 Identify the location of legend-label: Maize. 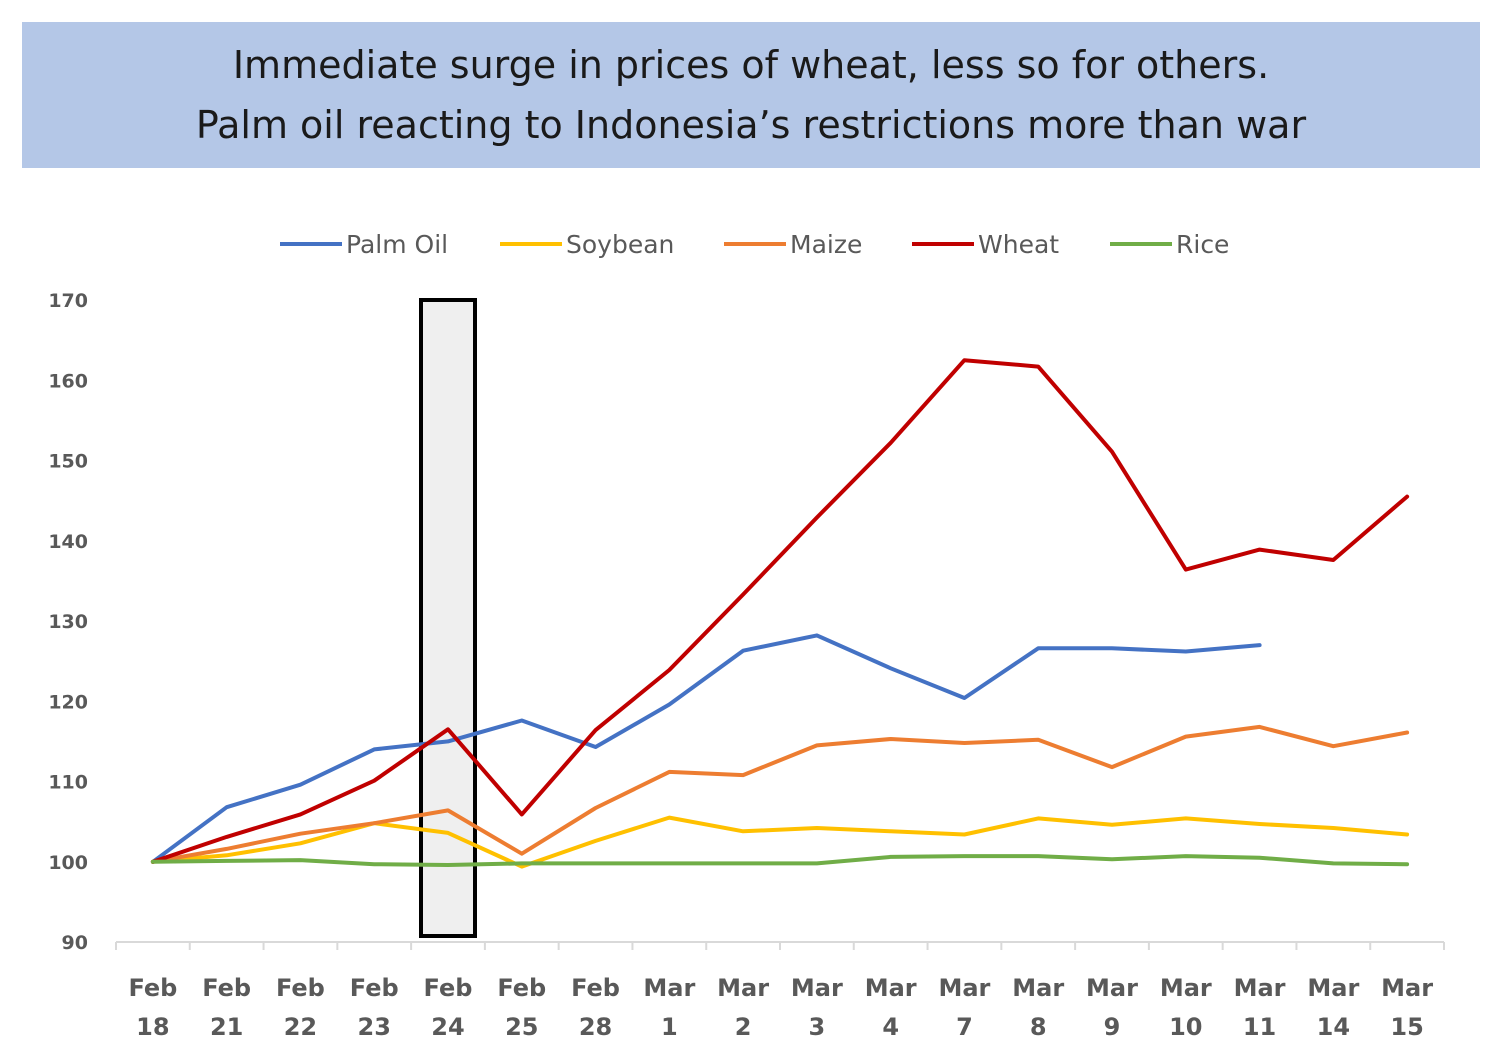
(826, 244).